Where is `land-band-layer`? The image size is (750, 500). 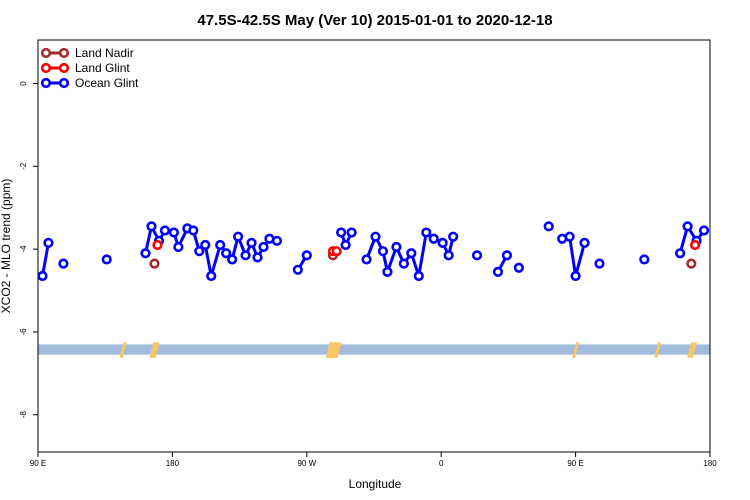
land-band-layer is located at coordinates (374, 350).